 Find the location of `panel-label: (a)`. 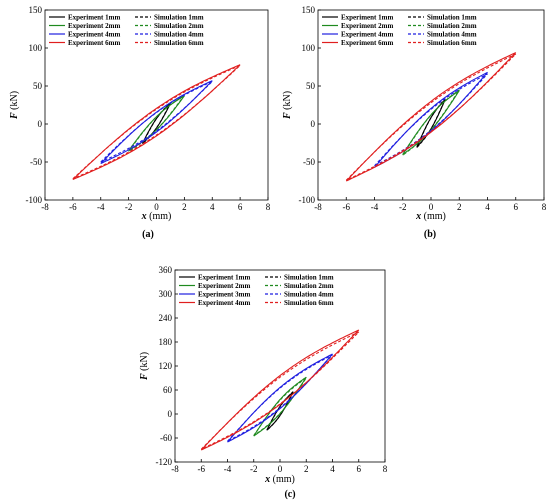

panel-label: (a) is located at coordinates (148, 234).